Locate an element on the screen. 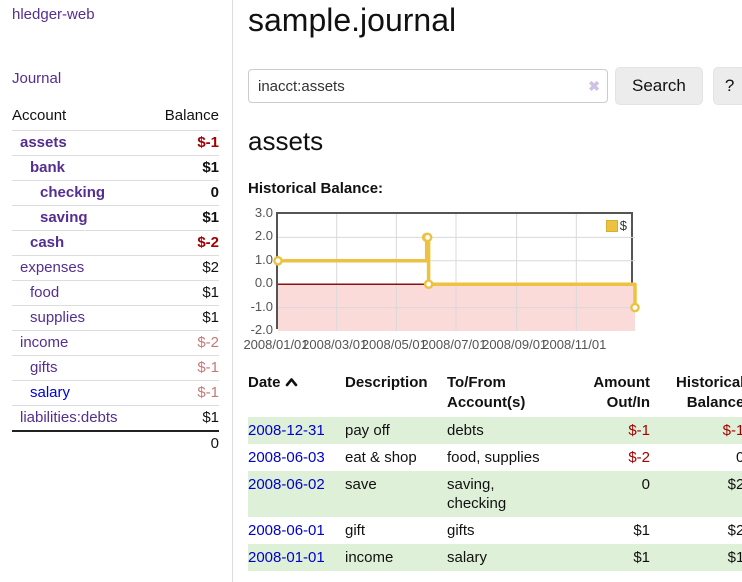 The image size is (742, 582). account-row: checking 0 is located at coordinates (115, 193).